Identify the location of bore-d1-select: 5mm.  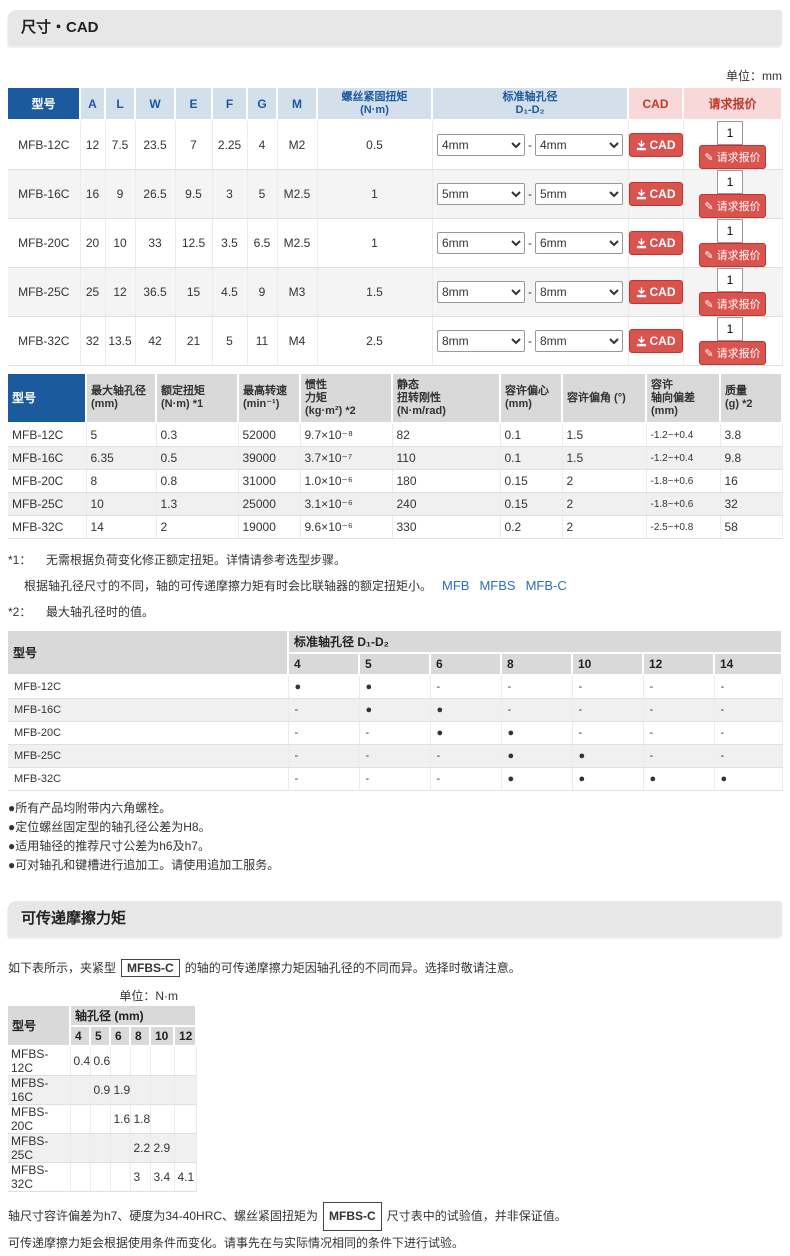
(481, 194).